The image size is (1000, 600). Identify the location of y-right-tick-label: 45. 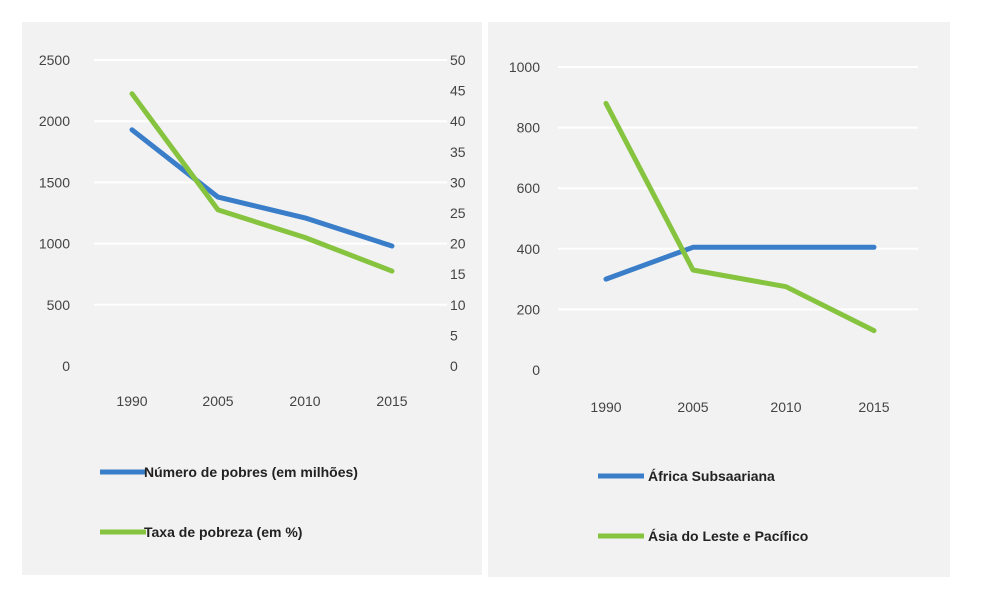
(458, 91).